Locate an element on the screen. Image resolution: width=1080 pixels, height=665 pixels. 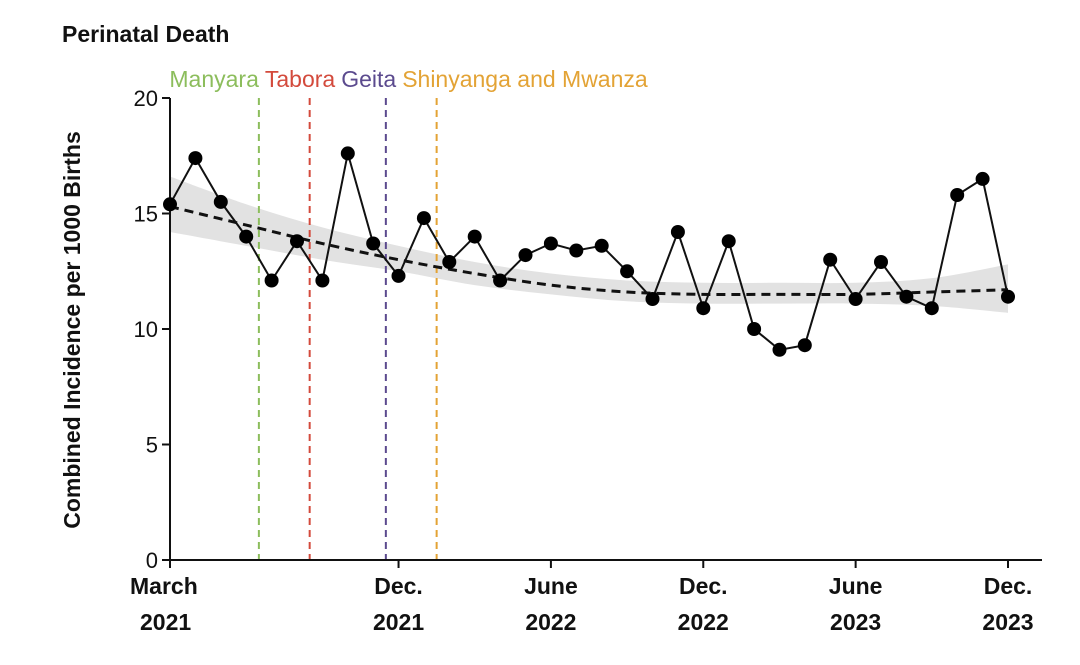
y-tick-label: 5 is located at coordinates (152, 445).